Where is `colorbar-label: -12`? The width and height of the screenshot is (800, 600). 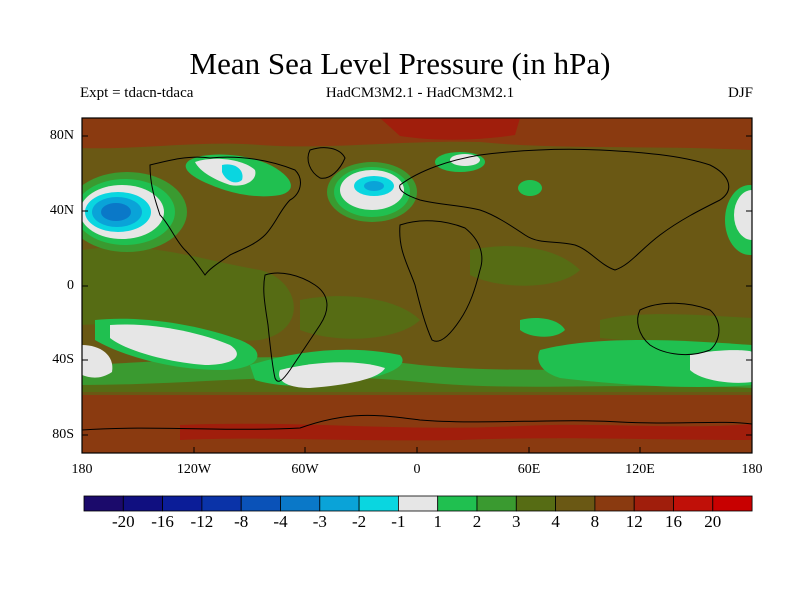
colorbar-label: -12 is located at coordinates (202, 521).